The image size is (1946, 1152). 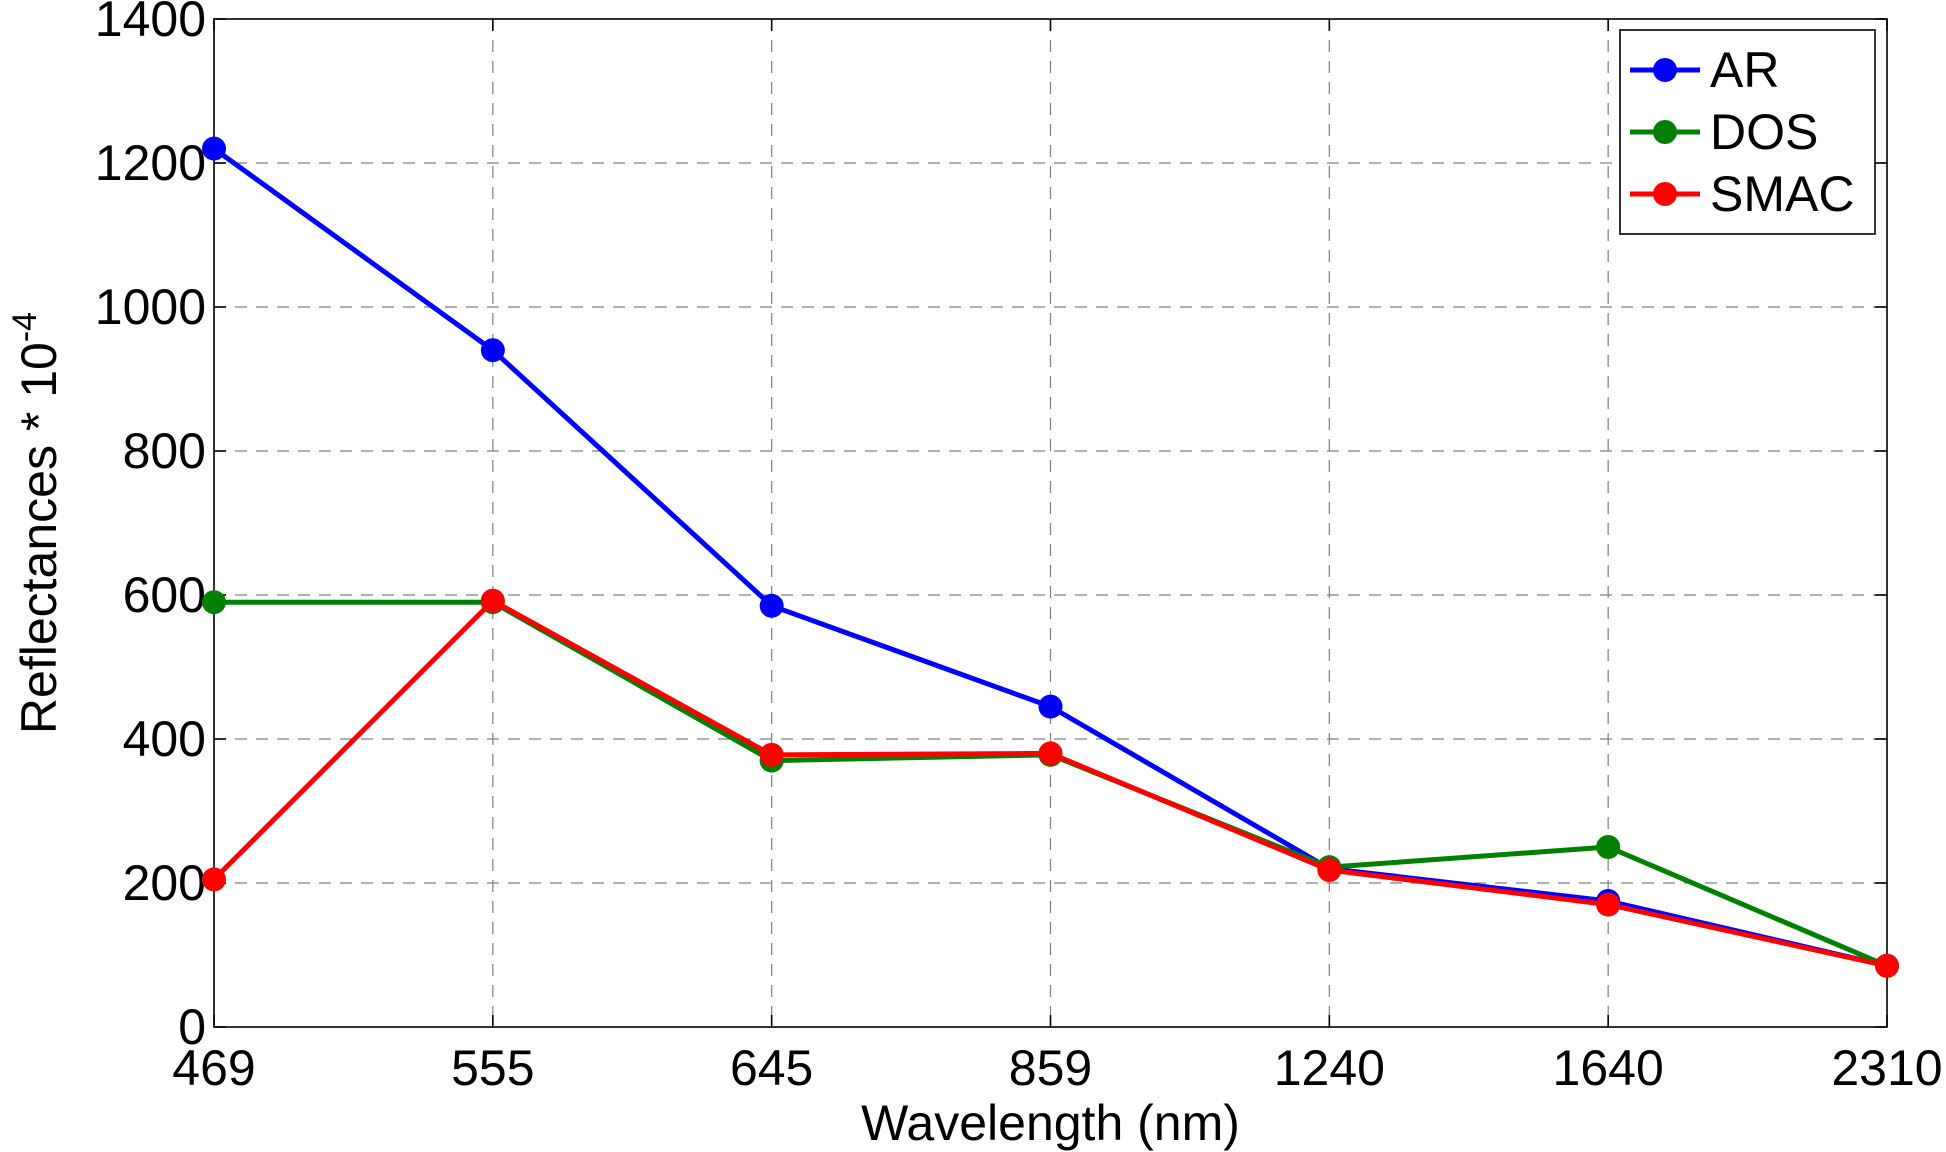 I want to click on legend-item-dos: DOS, so click(x=1724, y=132).